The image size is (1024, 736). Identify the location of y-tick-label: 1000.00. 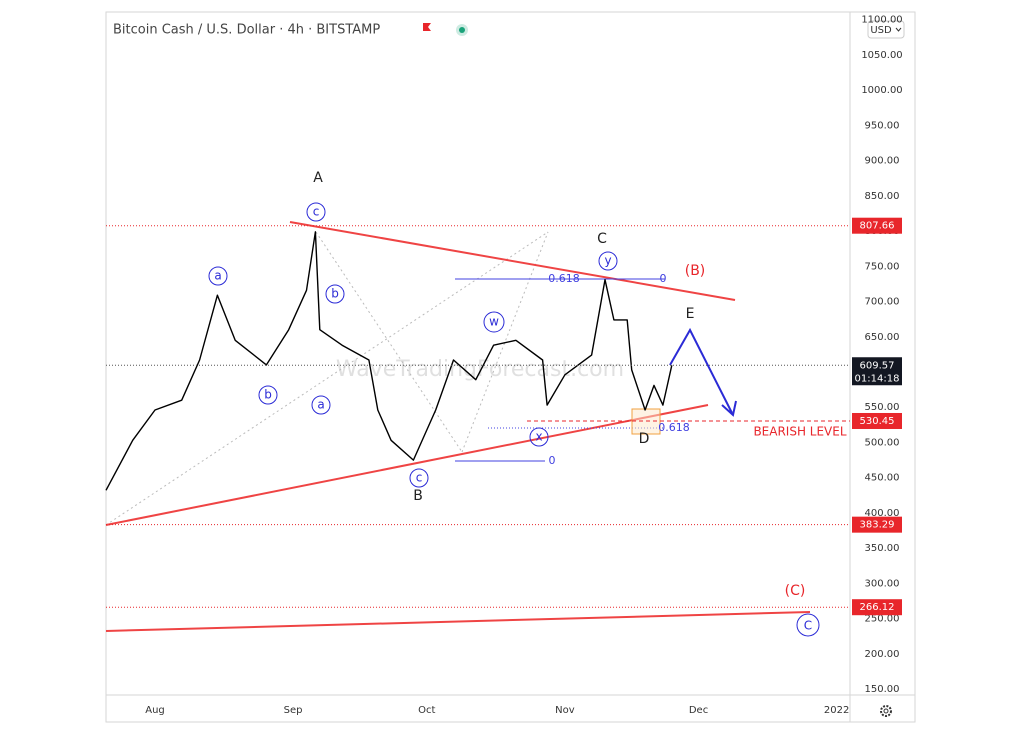
(881, 90).